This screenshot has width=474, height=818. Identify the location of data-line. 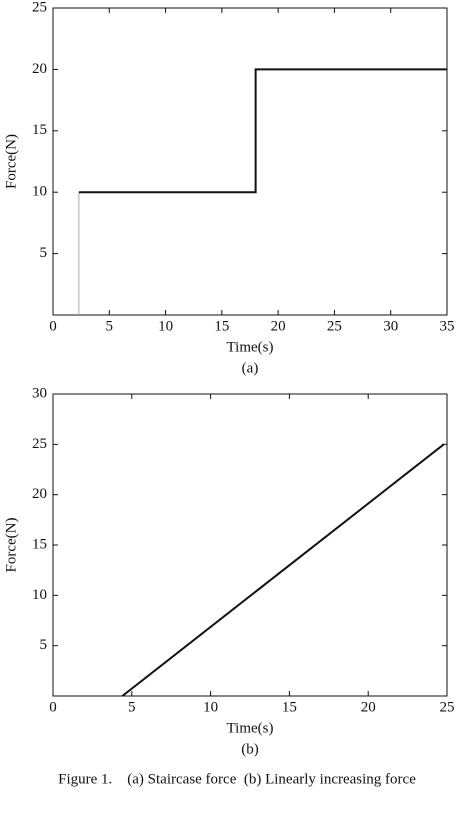
(262, 131).